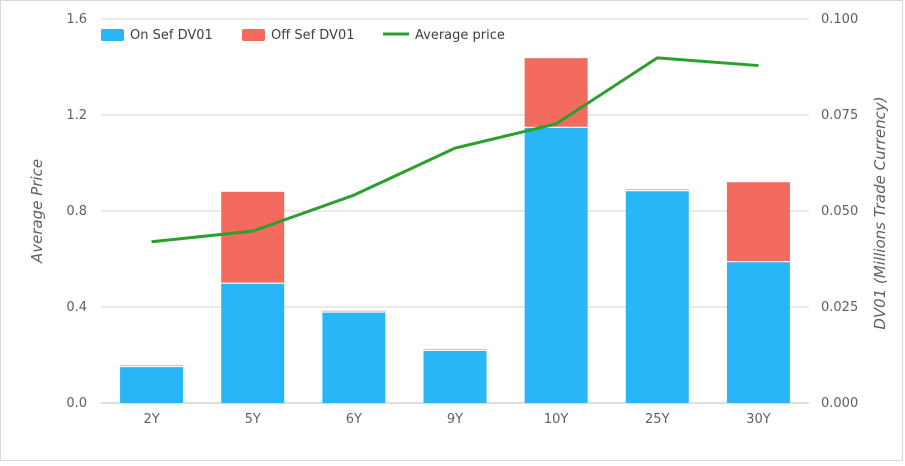  I want to click on legend-item-off-sef: Off Sef DV01, so click(298, 35).